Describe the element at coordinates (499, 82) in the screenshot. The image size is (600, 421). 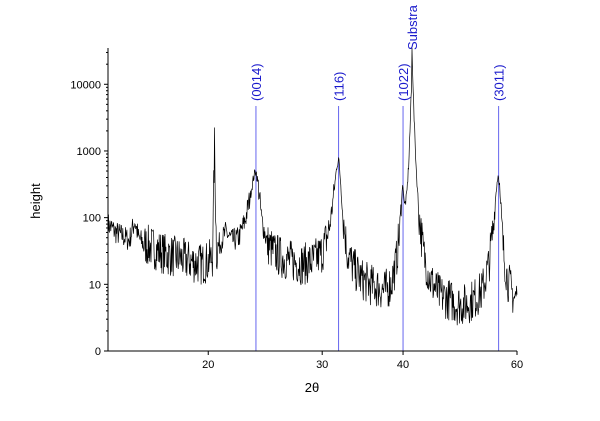
I see `peak-label: (3011)` at that location.